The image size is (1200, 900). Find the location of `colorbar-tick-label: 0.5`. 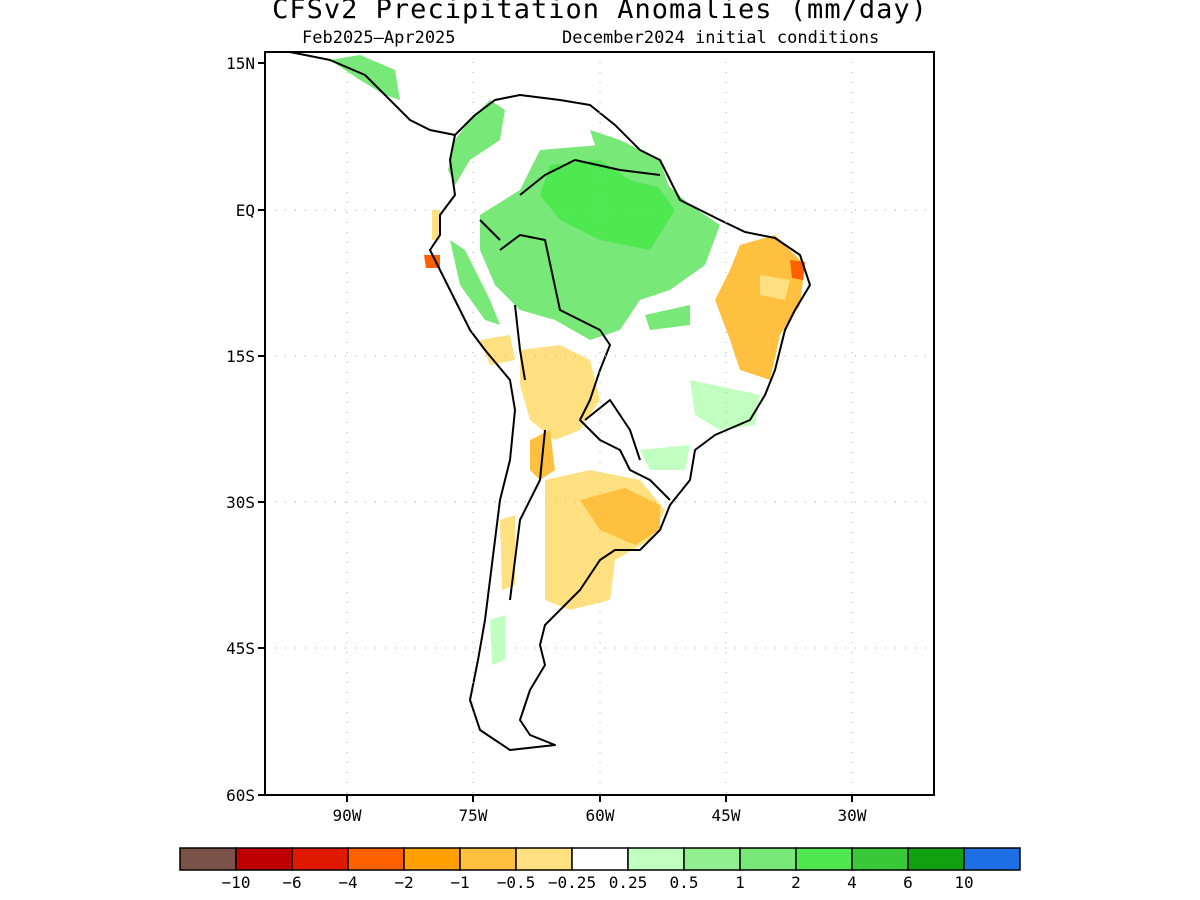

colorbar-tick-label: 0.5 is located at coordinates (684, 882).